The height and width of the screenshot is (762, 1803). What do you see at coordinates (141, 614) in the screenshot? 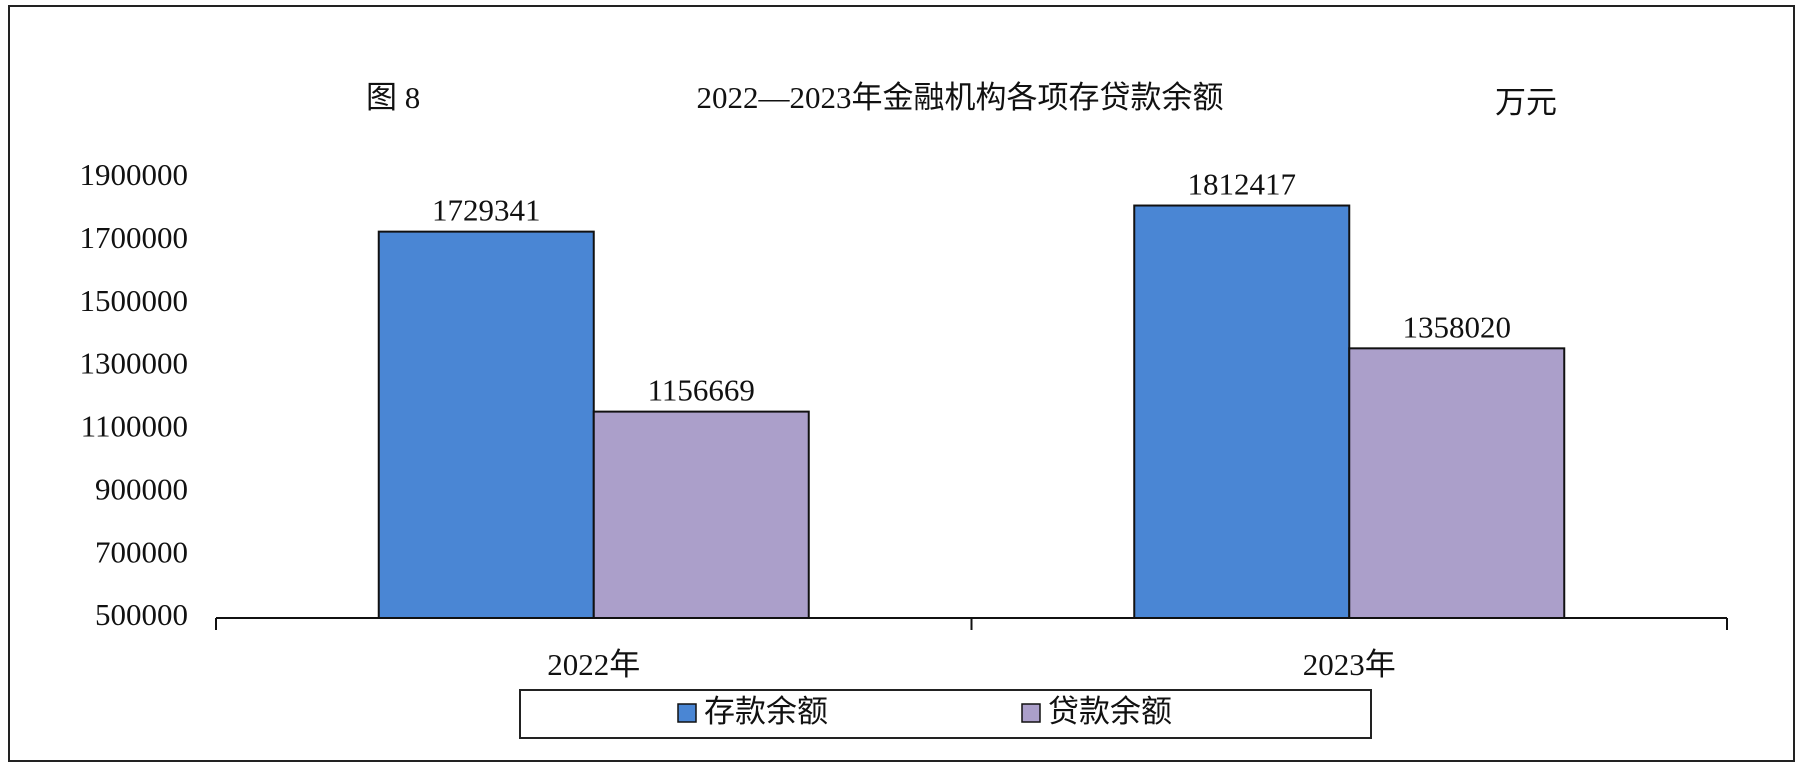
I see `y-tick-label: 500000` at bounding box center [141, 614].